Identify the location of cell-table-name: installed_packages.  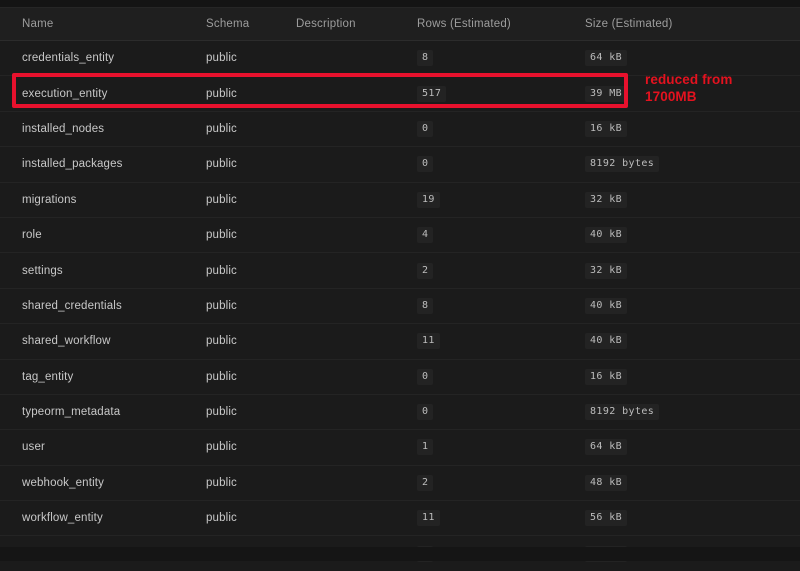
(72, 164).